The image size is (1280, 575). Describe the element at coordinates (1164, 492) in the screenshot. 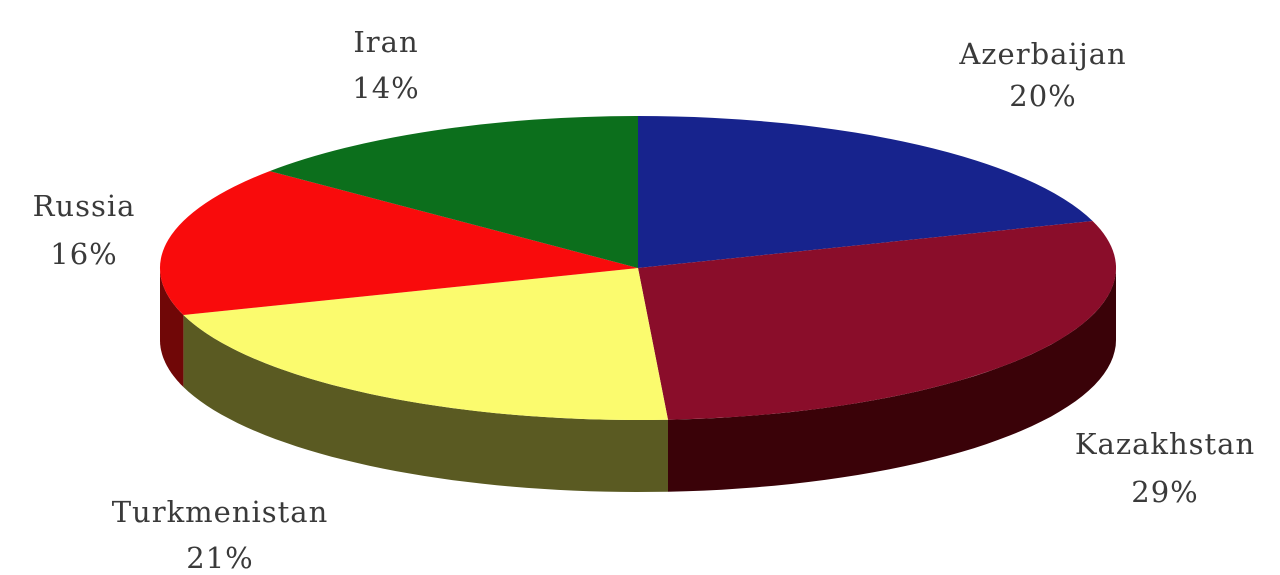

I see `slice-value-kazakhstan: 29%` at that location.